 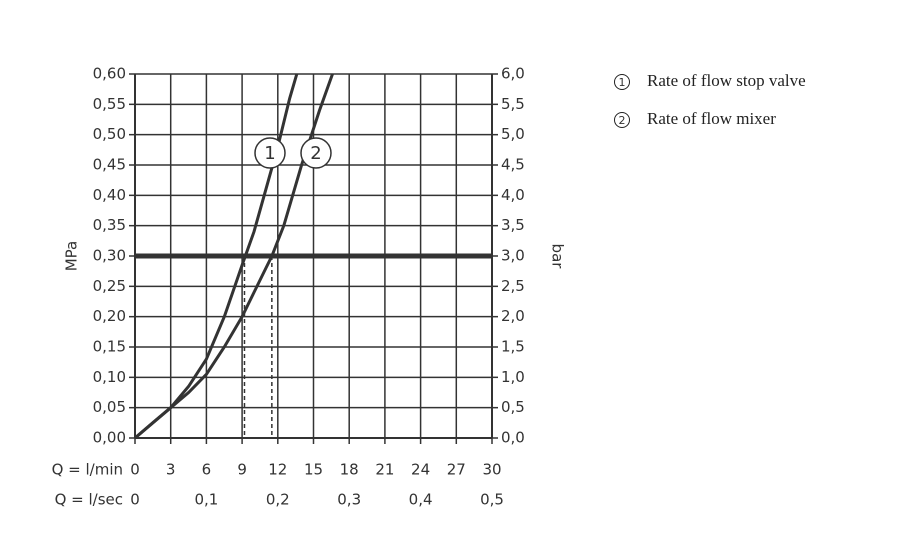 I want to click on series-marker: 1, so click(x=269, y=153).